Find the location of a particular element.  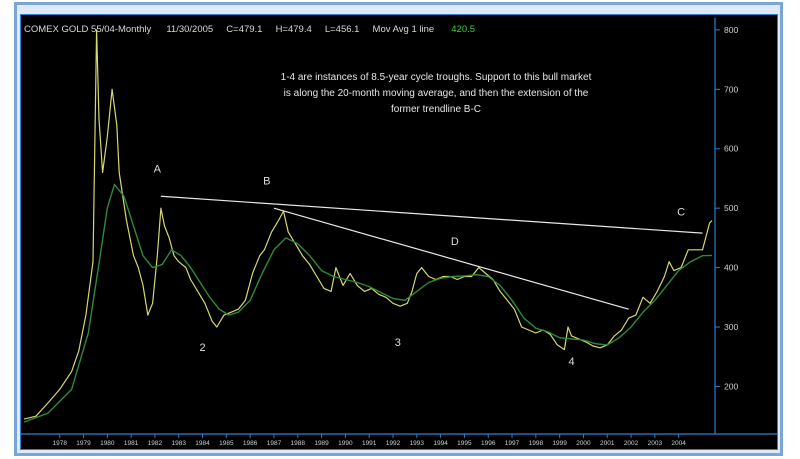

y-tick-label: 600 is located at coordinates (731, 149).